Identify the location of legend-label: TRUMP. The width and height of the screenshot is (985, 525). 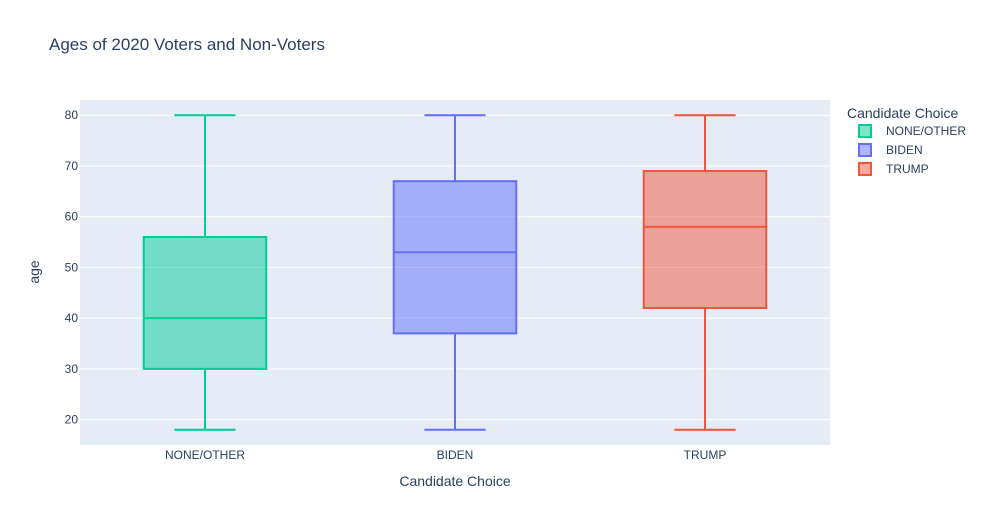
(907, 169).